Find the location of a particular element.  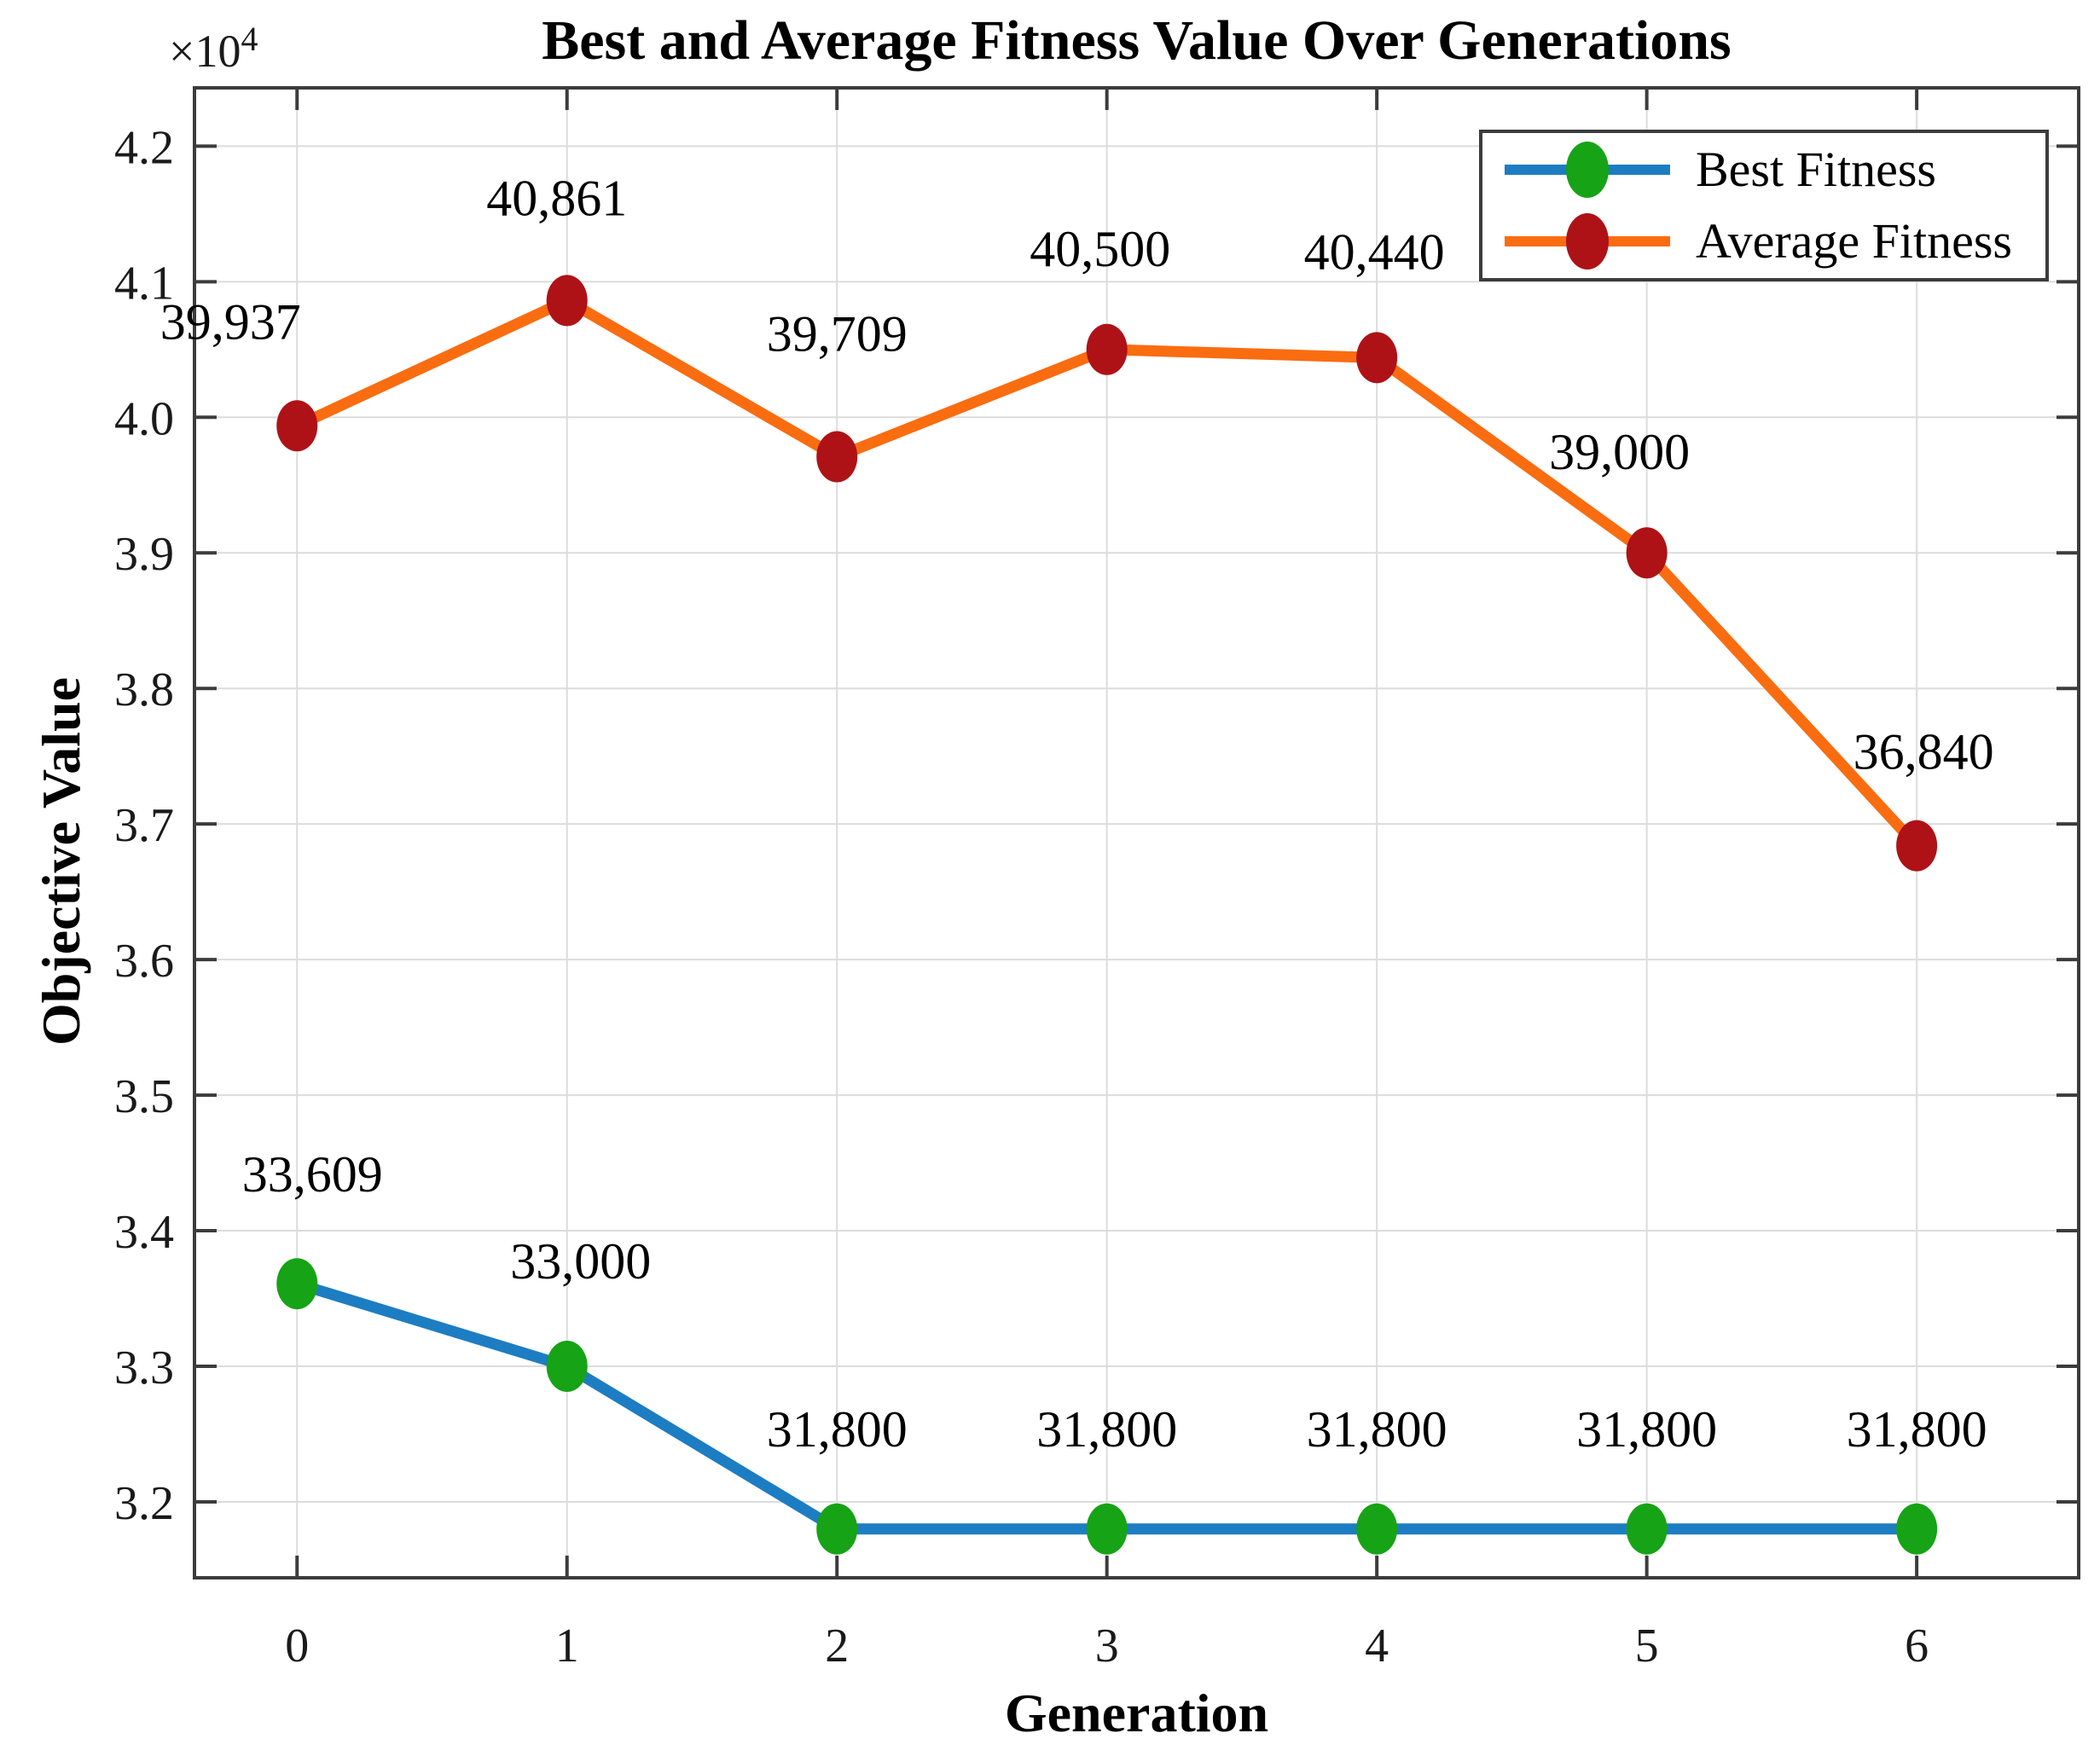

legend-box: Best Fitness Average Fitness is located at coordinates (1764, 205).